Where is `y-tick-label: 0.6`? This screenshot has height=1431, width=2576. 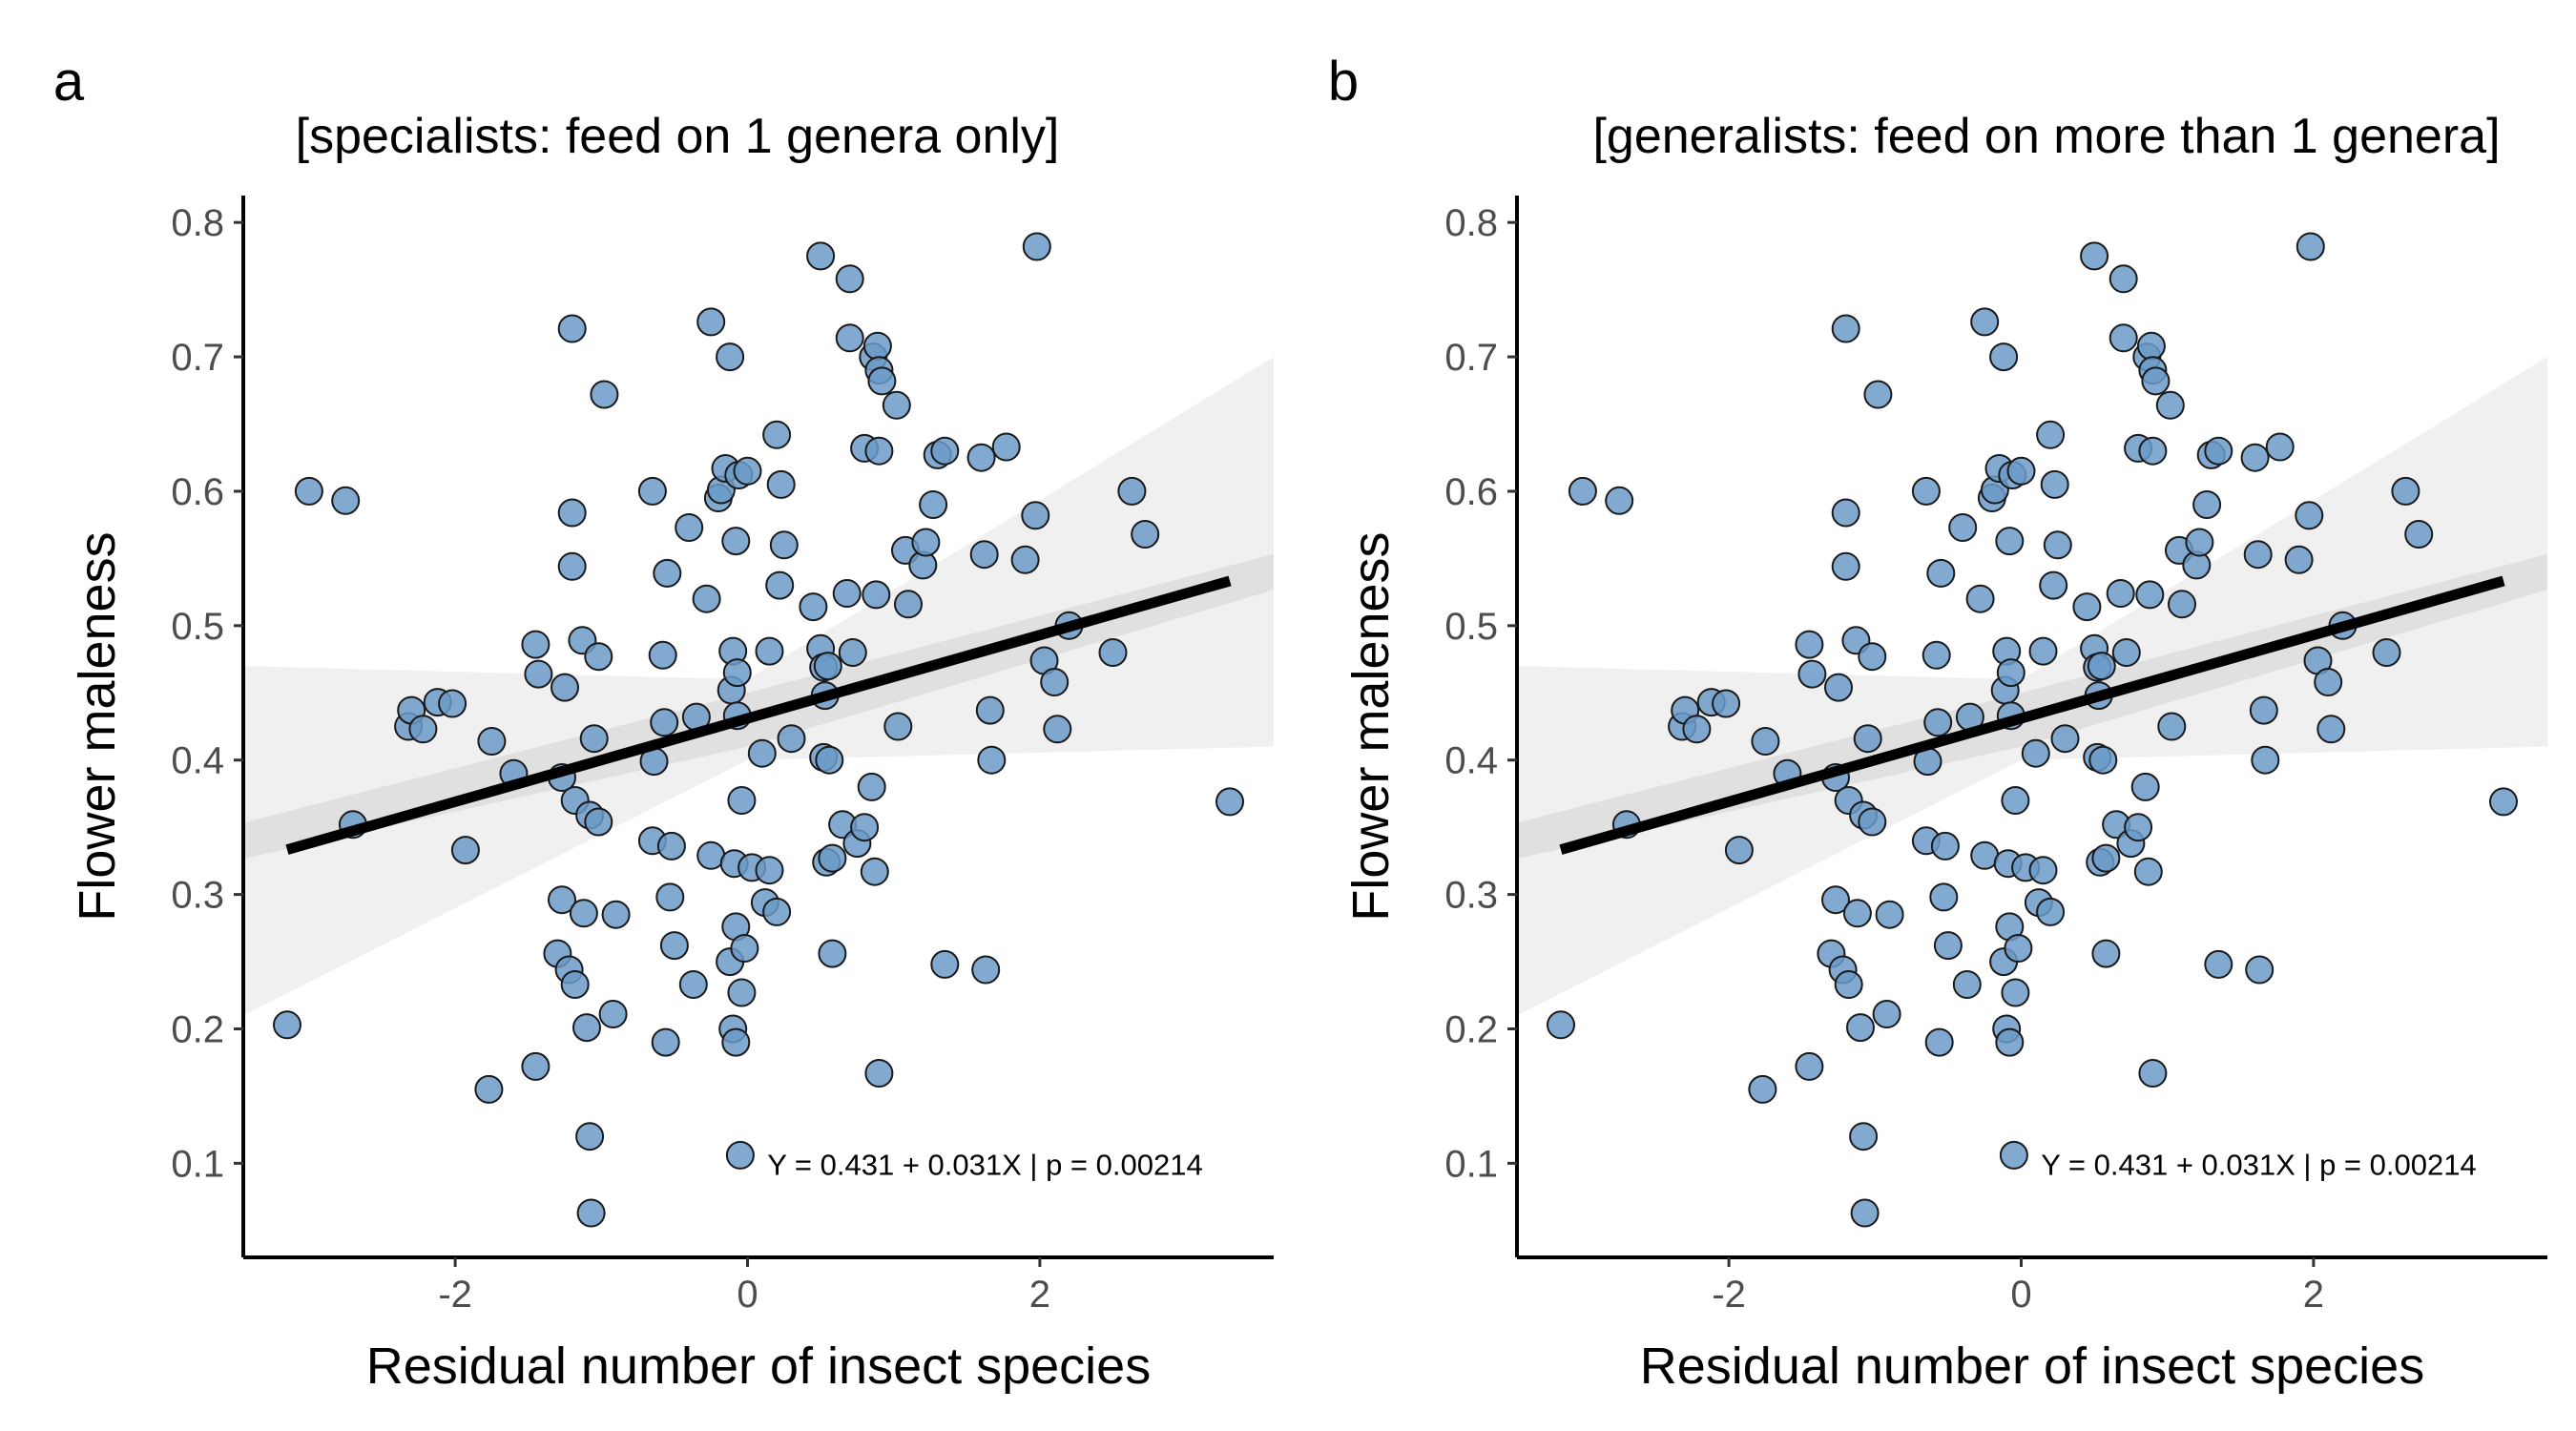
y-tick-label: 0.6 is located at coordinates (197, 492).